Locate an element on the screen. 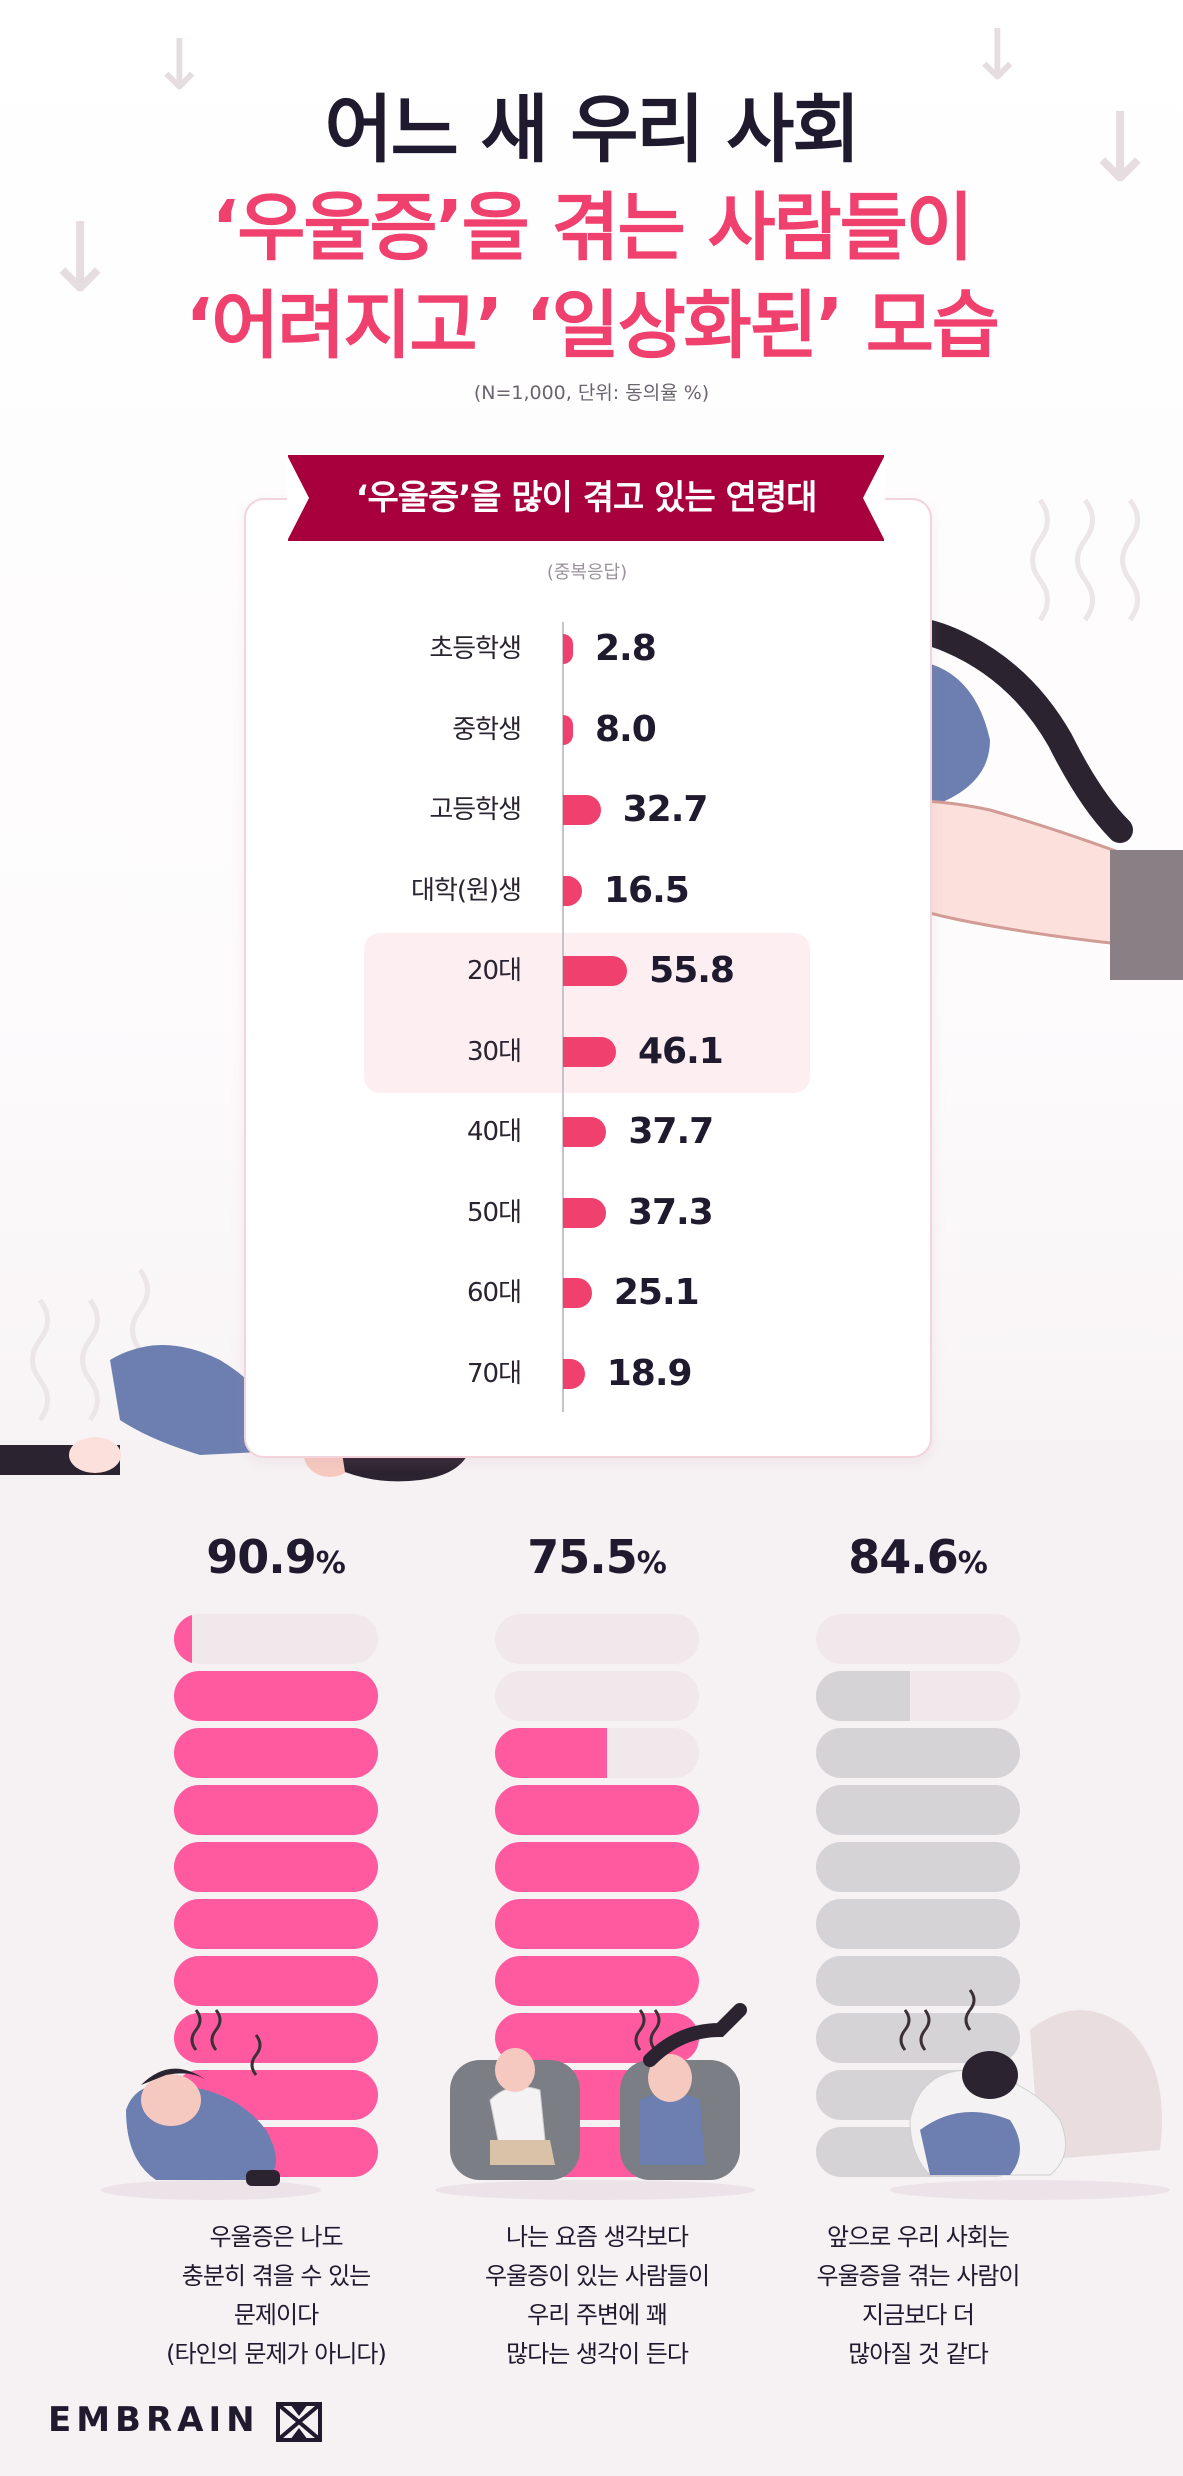 This screenshot has height=2476, width=1183. statement-line: 충분히 겪을 수 있는 is located at coordinates (276, 2276).